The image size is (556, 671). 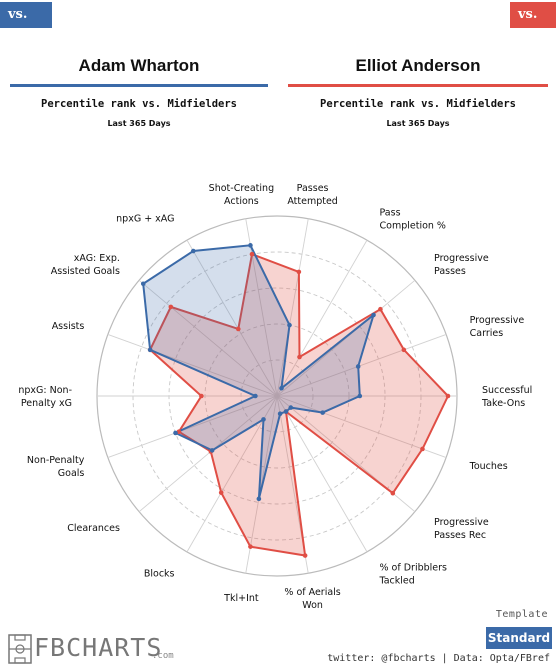 I want to click on axis-label-12: Non-Penalty Goals, so click(x=56, y=467).